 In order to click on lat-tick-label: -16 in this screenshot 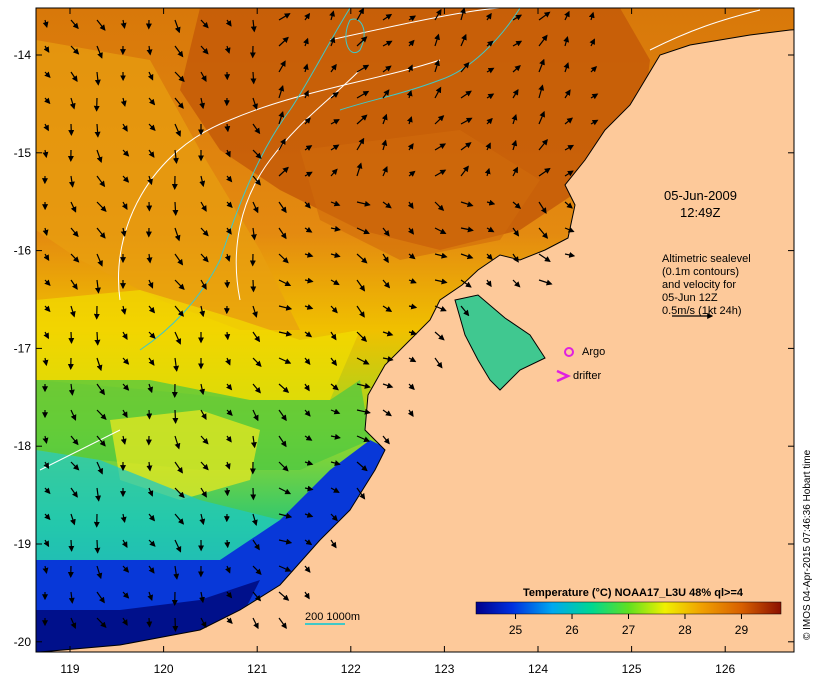, I will do `click(23, 251)`.